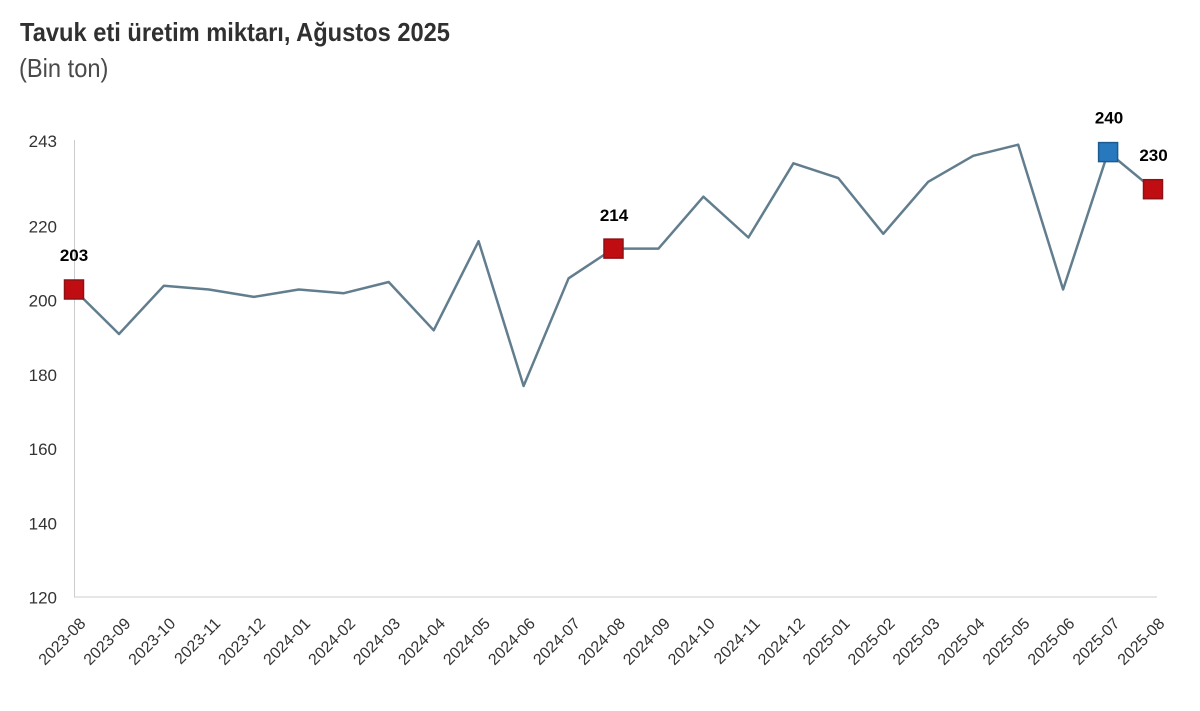 The image size is (1200, 711). Describe the element at coordinates (43, 523) in the screenshot. I see `svg-text: 140` at that location.